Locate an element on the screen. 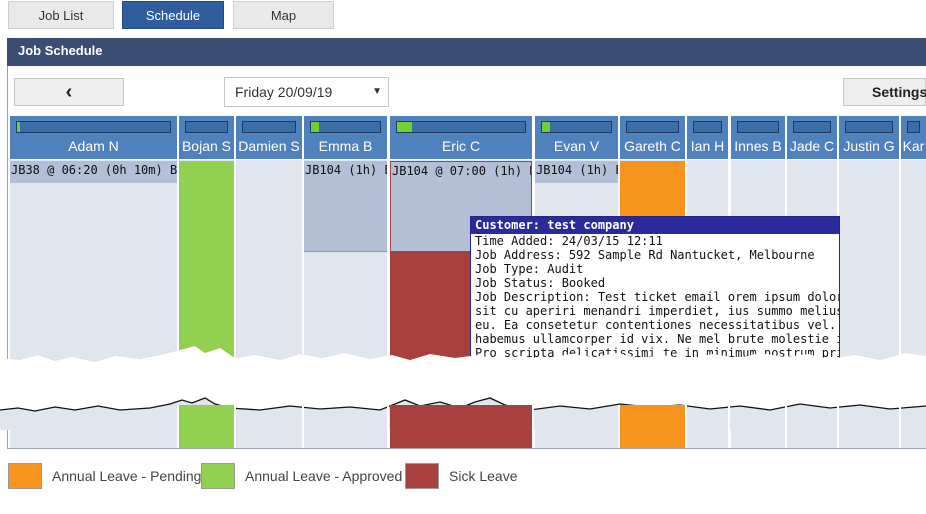 This screenshot has height=514, width=926. staff-column-header: Ian H is located at coordinates (707, 138).